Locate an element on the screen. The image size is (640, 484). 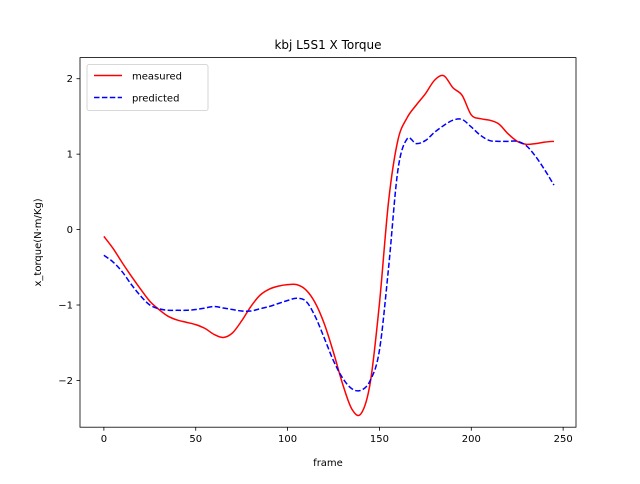
x-tick-label: 250 is located at coordinates (563, 439).